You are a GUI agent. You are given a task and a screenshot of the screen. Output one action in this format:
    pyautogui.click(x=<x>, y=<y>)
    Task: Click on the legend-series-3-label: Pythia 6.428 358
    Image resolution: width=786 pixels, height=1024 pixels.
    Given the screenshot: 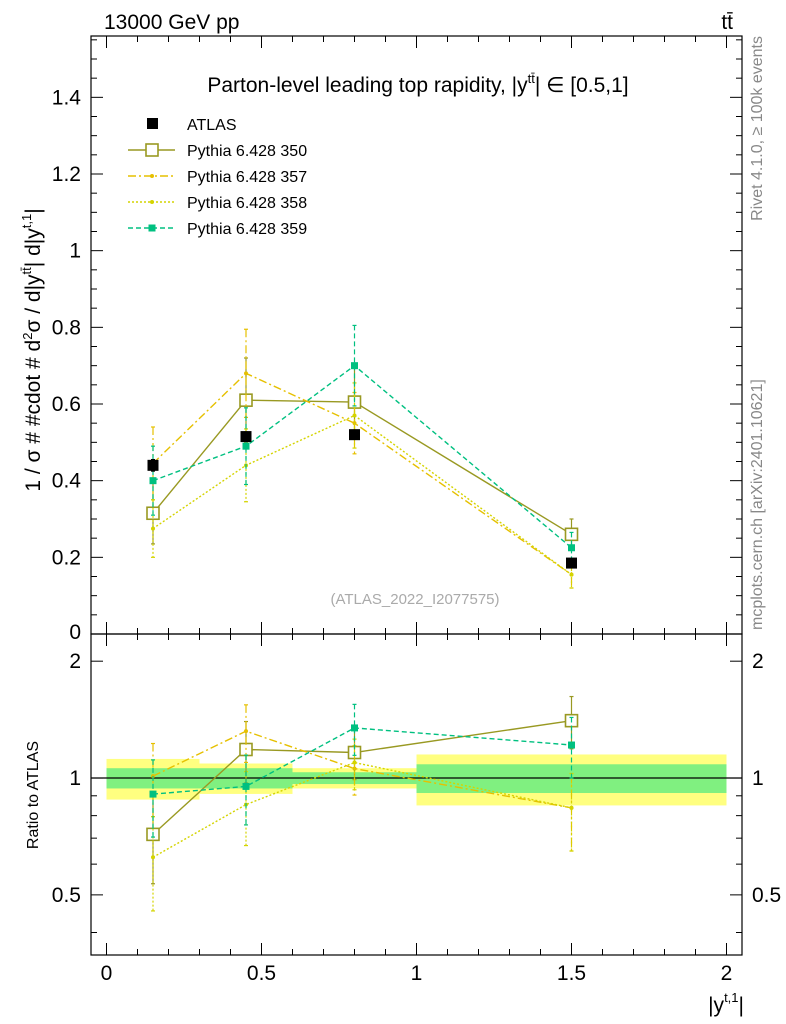 What is the action you would take?
    pyautogui.click(x=247, y=203)
    